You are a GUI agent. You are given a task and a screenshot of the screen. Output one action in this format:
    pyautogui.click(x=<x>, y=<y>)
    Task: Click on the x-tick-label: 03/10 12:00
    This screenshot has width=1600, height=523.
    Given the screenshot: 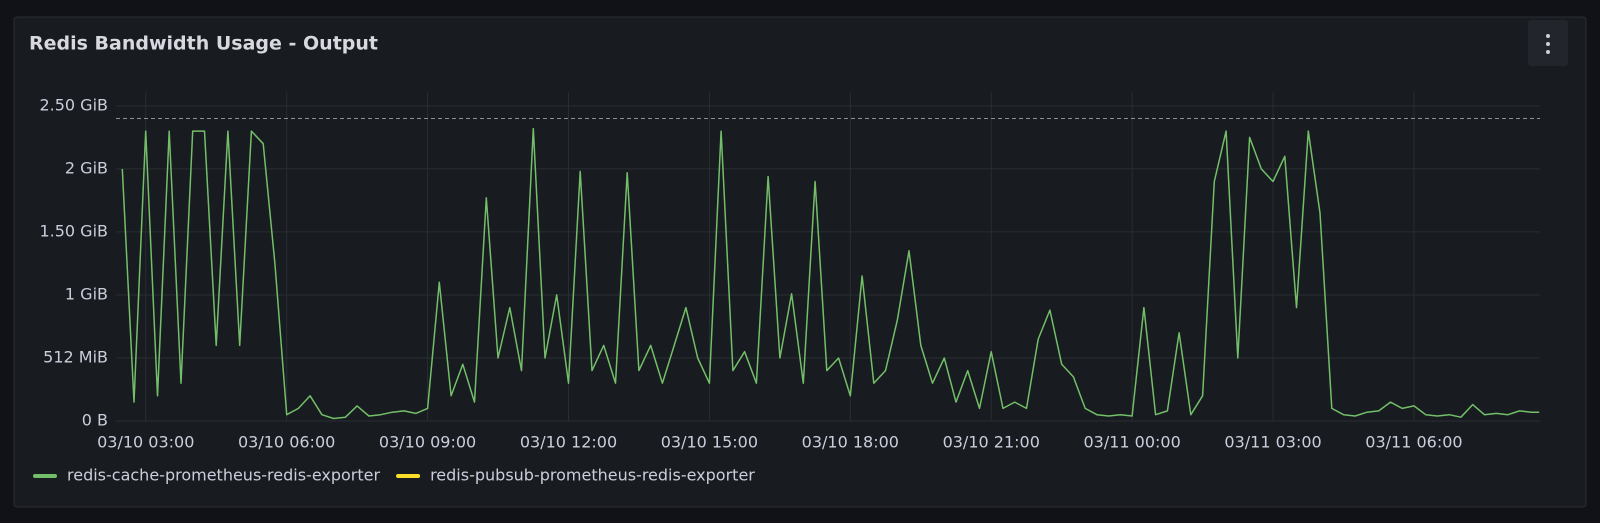 What is the action you would take?
    pyautogui.click(x=568, y=442)
    